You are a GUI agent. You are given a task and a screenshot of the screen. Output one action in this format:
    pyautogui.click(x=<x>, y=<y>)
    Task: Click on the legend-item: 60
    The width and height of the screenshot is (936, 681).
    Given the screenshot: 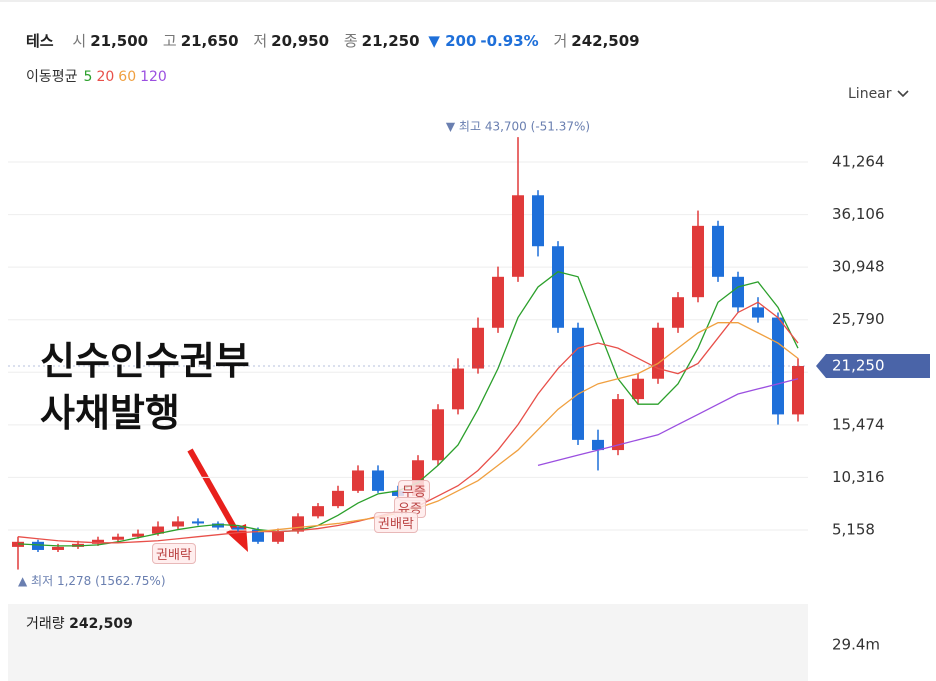 What is the action you would take?
    pyautogui.click(x=127, y=77)
    